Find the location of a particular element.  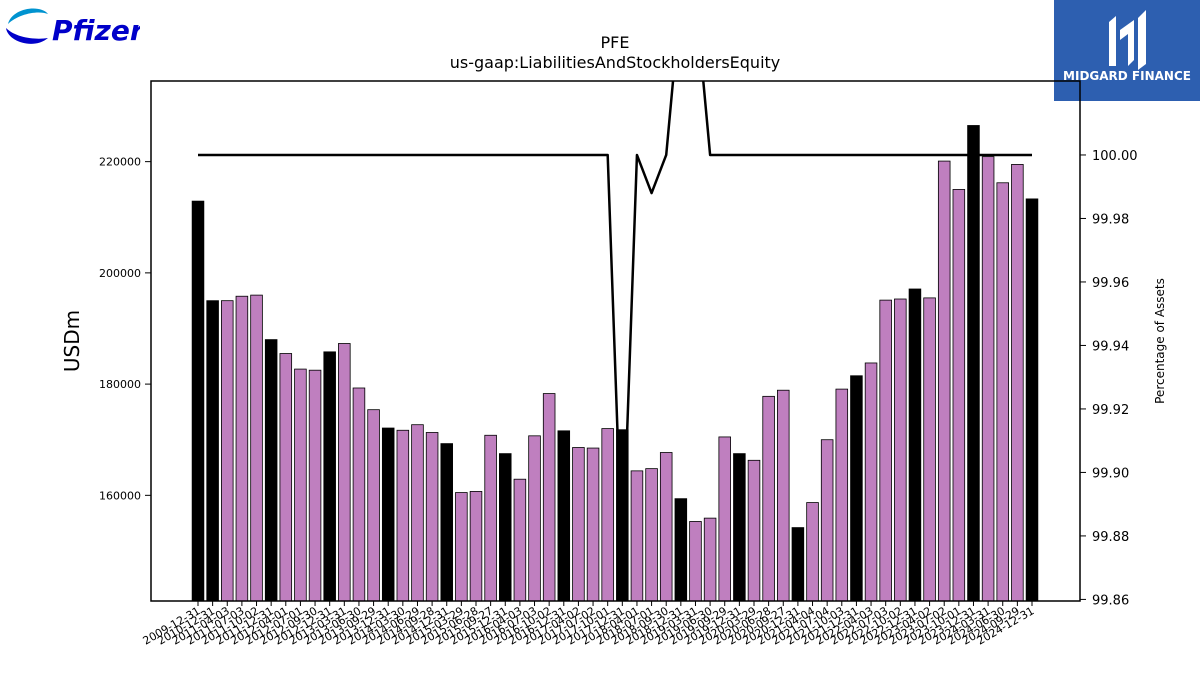

y-tick-label: 180000 is located at coordinates (120, 384).